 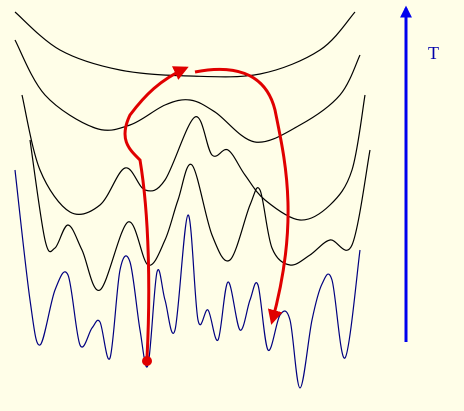 I want to click on energy-curve, so click(x=185, y=44).